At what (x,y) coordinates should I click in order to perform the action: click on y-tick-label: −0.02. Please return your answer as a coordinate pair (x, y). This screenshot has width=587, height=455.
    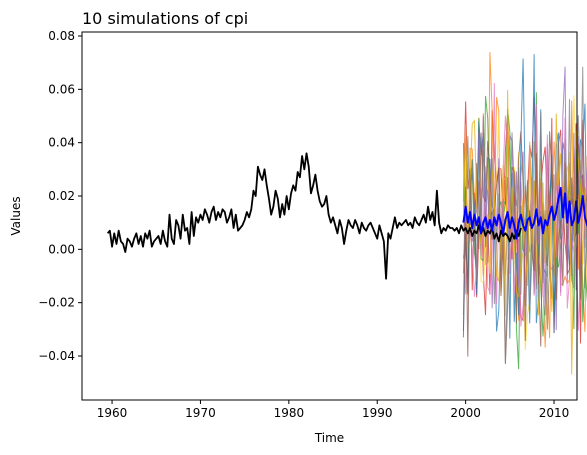
    Looking at the image, I should click on (56, 303).